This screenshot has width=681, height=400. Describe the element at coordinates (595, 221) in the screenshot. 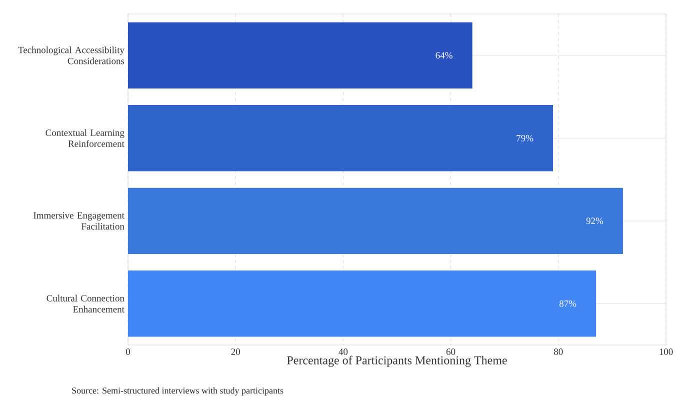

I see `data-label: 92%` at that location.